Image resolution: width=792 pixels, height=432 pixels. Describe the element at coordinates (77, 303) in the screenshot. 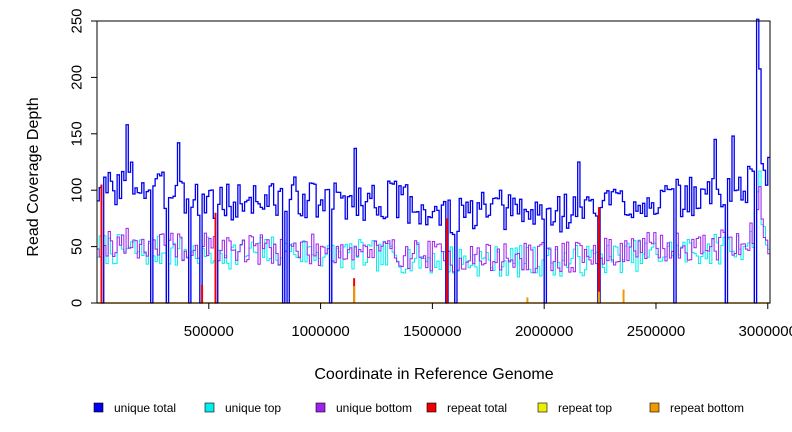

I see `y-tick-label: 0` at that location.